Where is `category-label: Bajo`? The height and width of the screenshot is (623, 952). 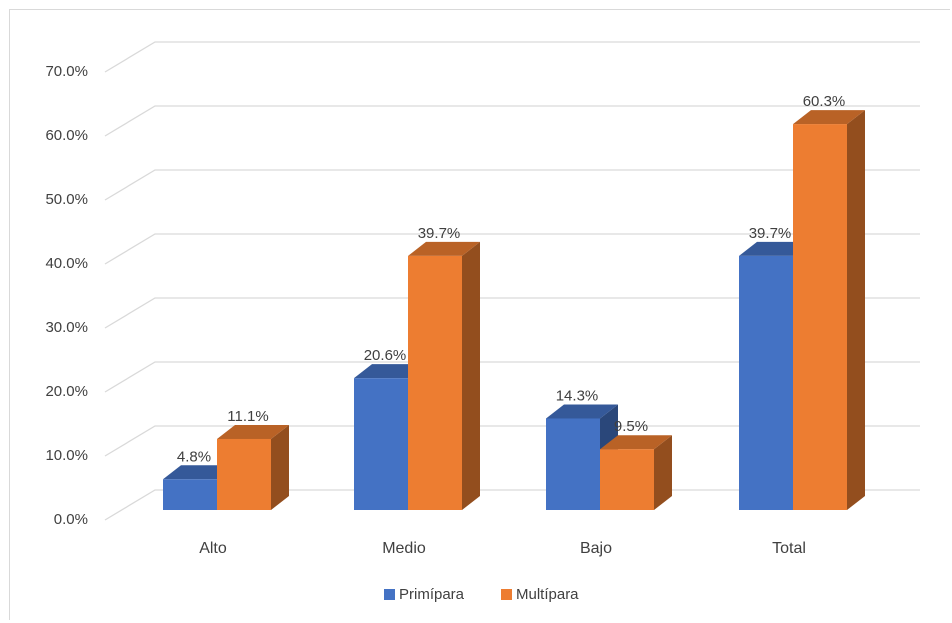 category-label: Bajo is located at coordinates (596, 548).